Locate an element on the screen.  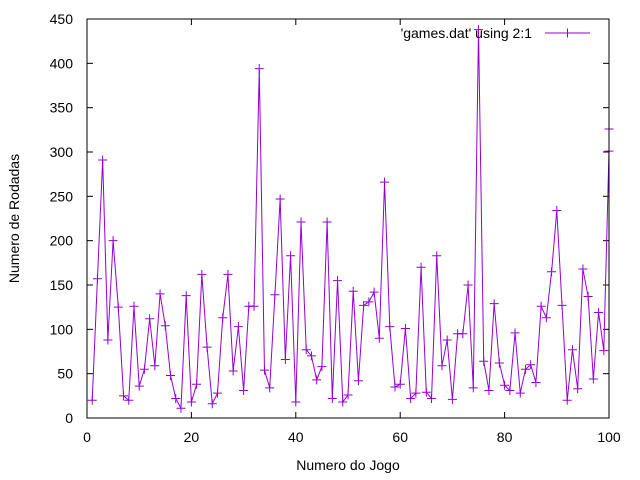
y-tick-label: 450 is located at coordinates (62, 19).